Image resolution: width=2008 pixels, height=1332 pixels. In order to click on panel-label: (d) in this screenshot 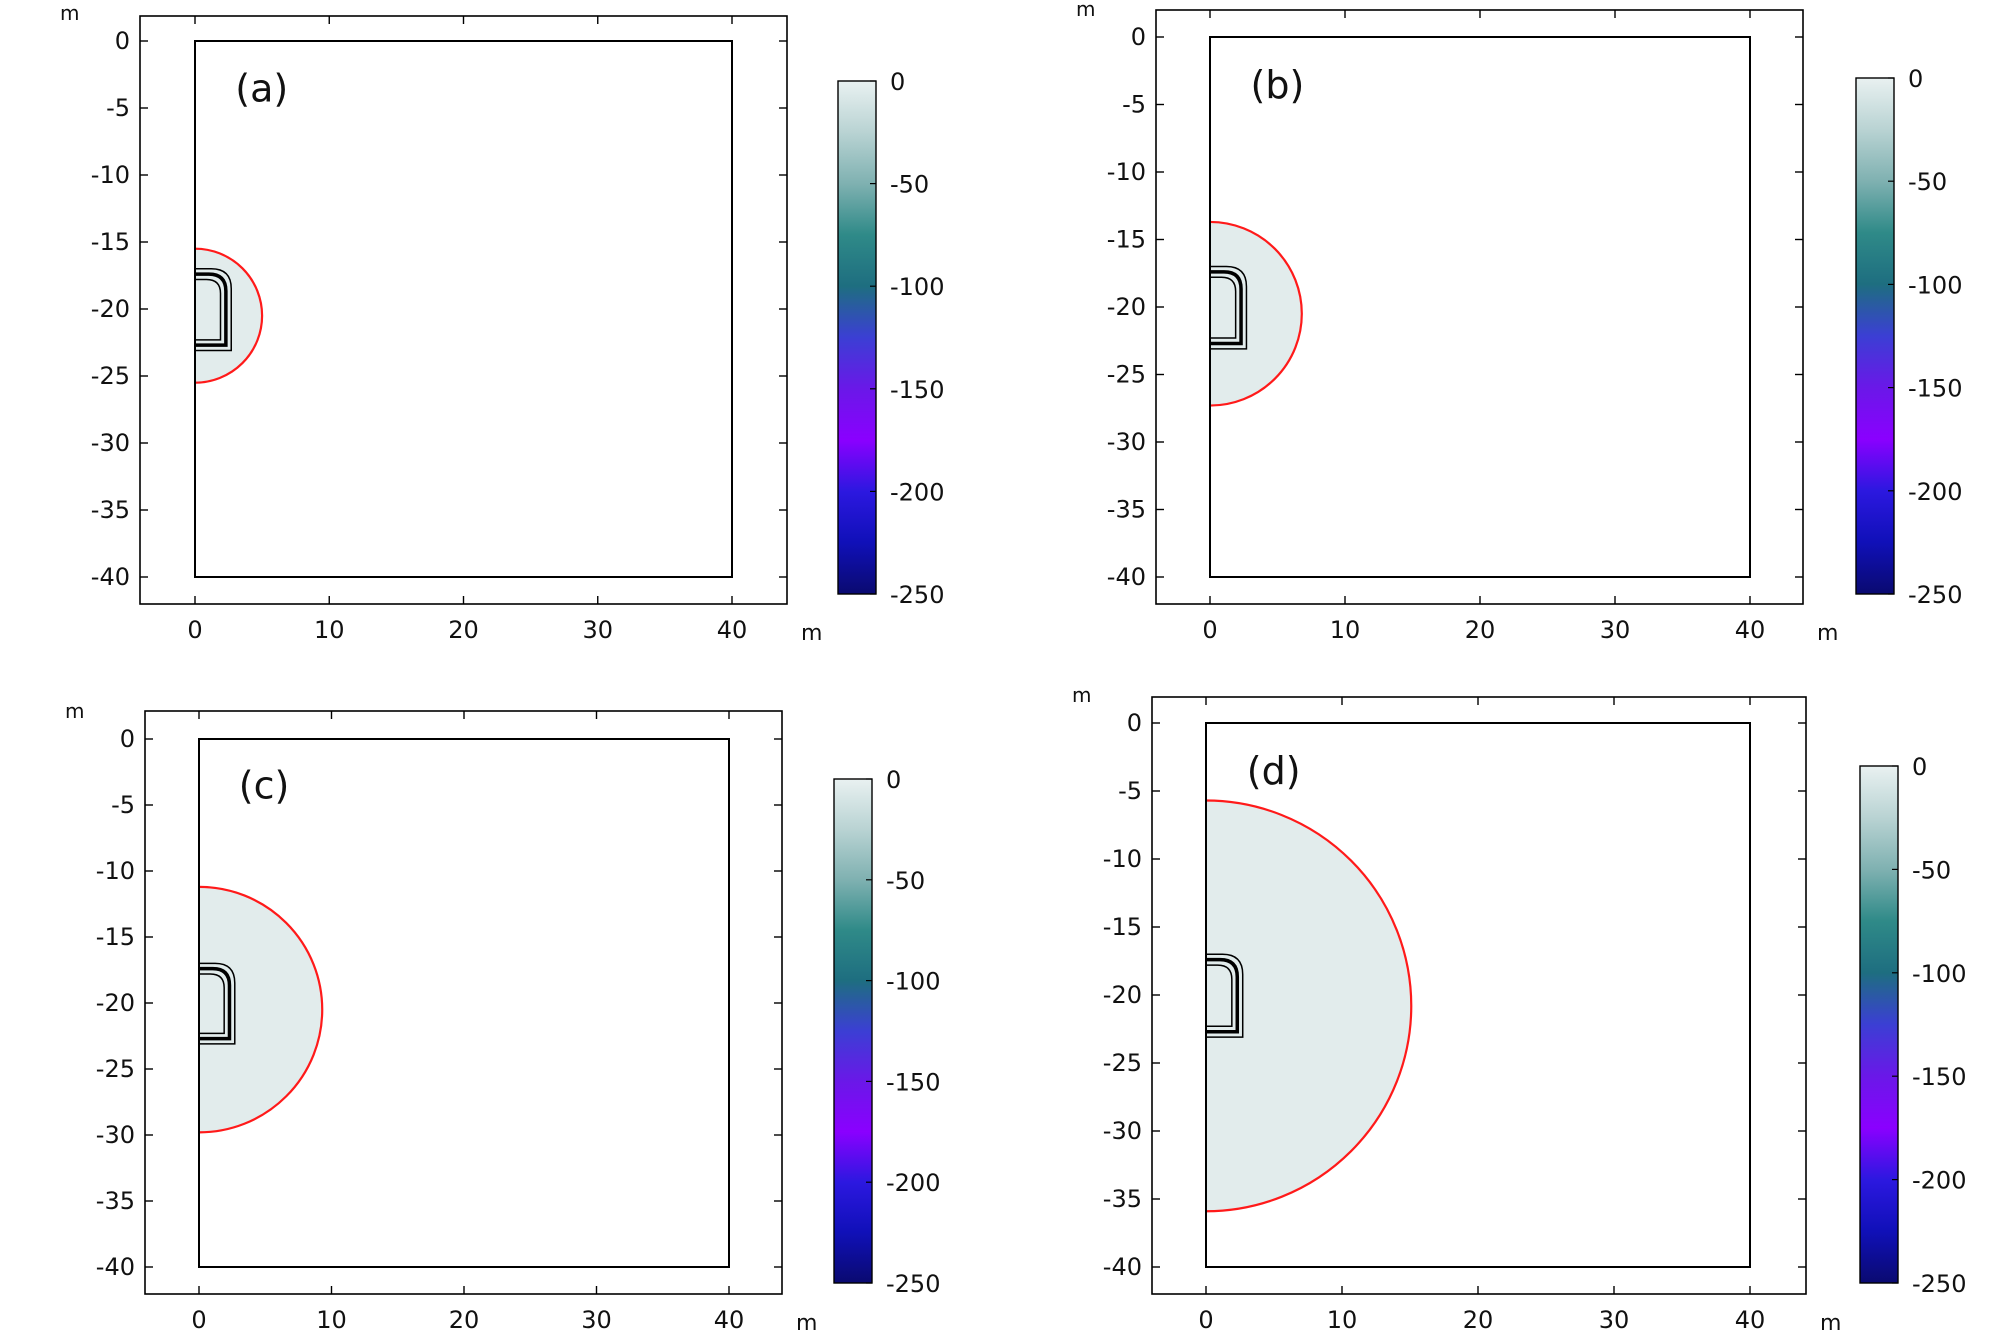, I will do `click(1274, 771)`.